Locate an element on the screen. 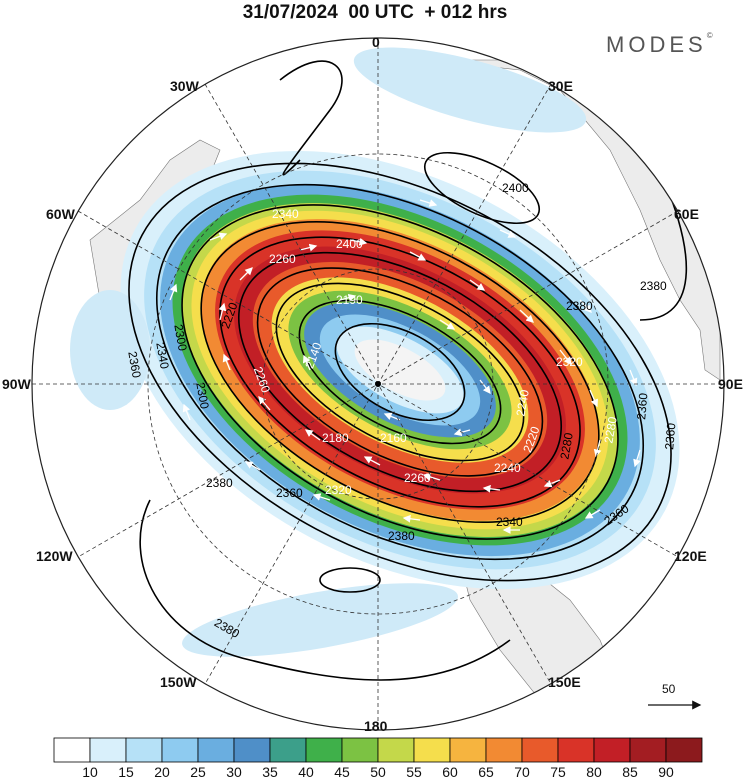  lon-label-30w: 30W is located at coordinates (184, 86).